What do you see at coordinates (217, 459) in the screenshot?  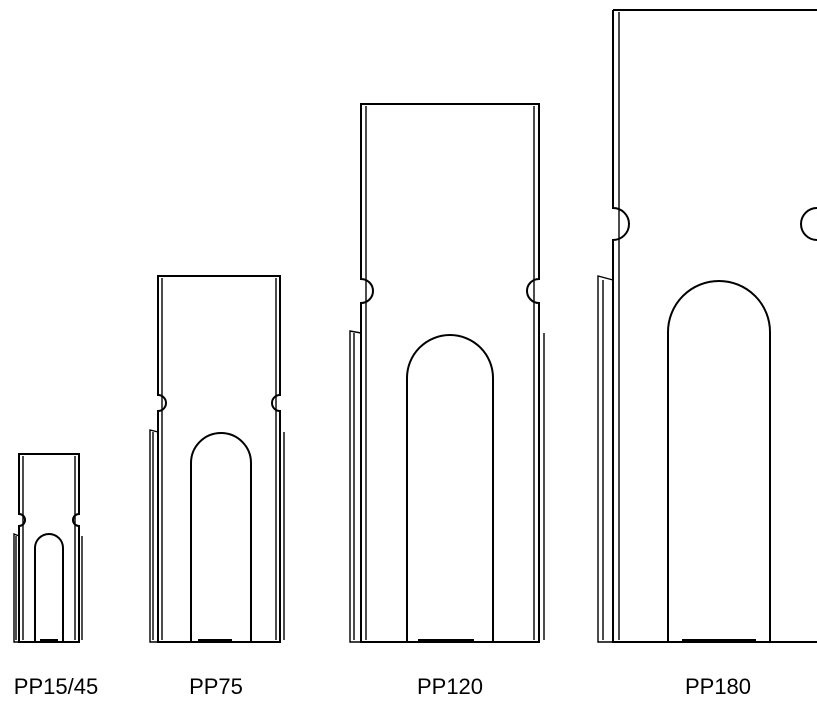 I see `holder-drawing-pp75` at bounding box center [217, 459].